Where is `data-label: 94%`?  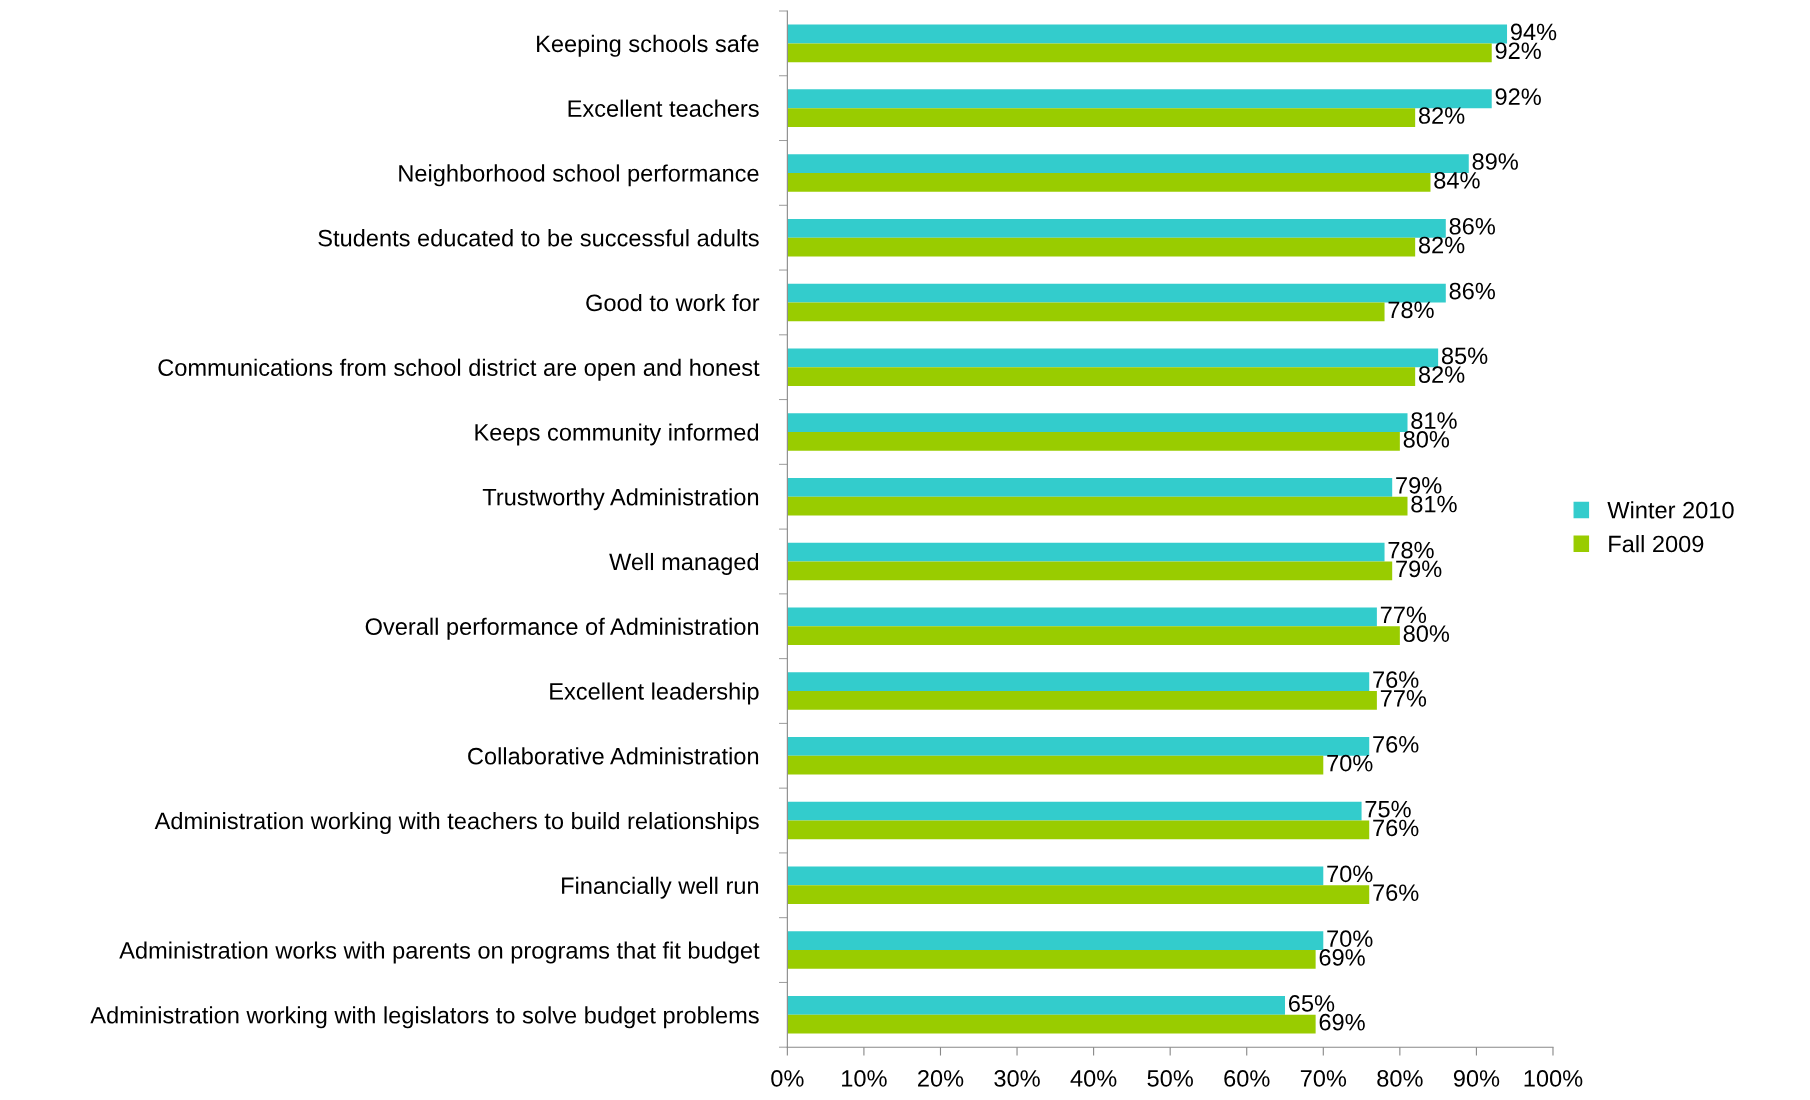
data-label: 94% is located at coordinates (1533, 32).